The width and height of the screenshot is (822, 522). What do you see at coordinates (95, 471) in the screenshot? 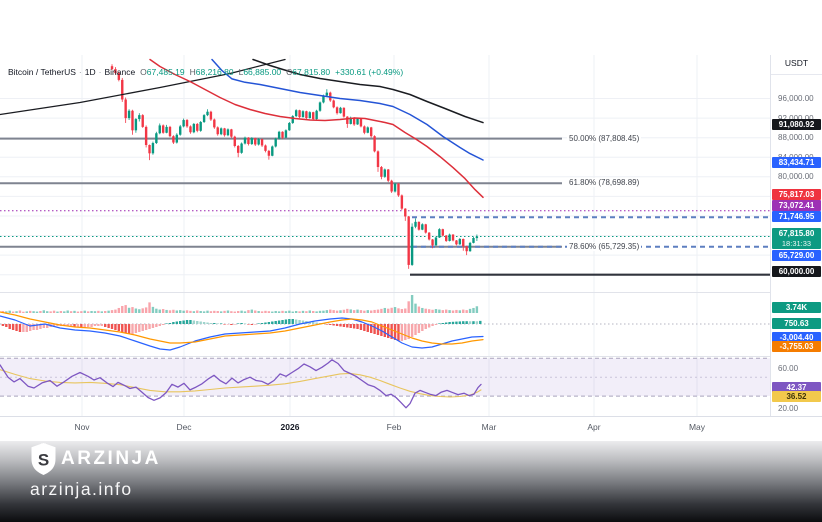
I see `brand-block: S ARZINJA arzinja.info` at bounding box center [95, 471].